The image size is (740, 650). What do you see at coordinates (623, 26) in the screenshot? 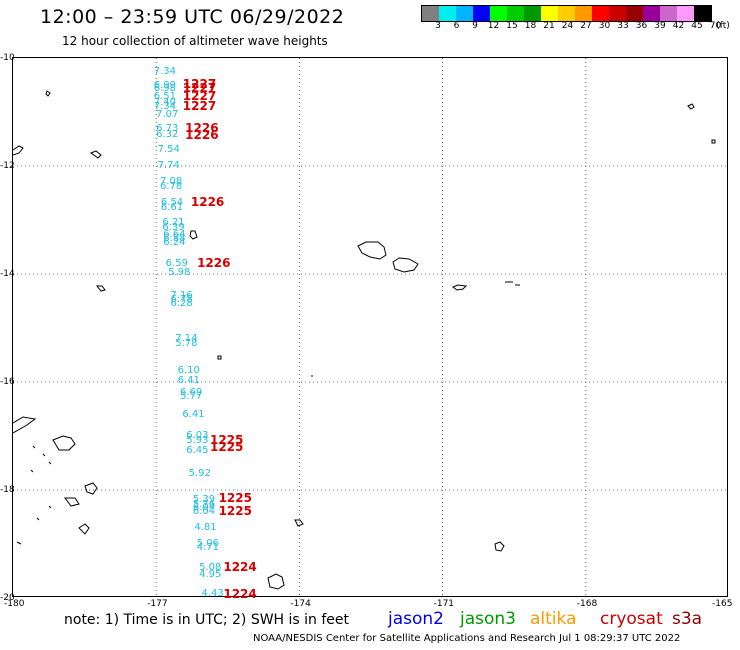
I see `colorbar-tick: 33` at bounding box center [623, 26].